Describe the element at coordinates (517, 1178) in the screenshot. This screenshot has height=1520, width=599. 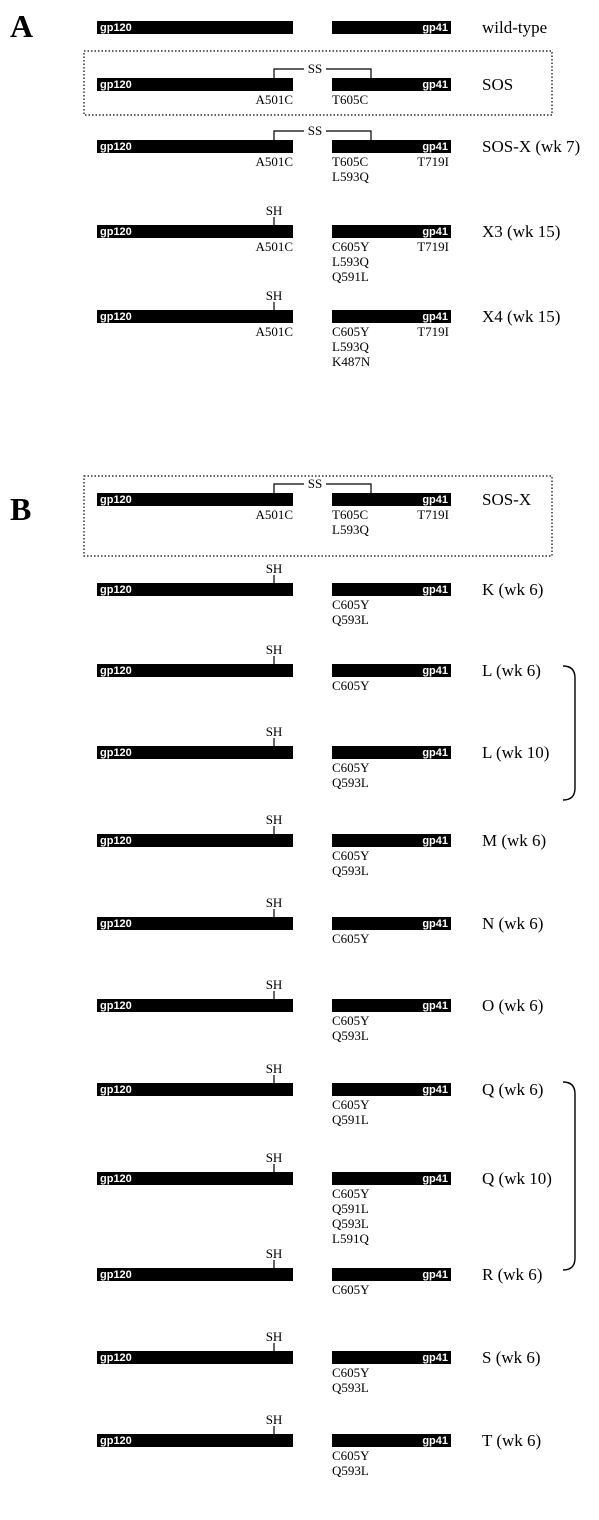
I see `construct-name: Q (wk 10)` at that location.